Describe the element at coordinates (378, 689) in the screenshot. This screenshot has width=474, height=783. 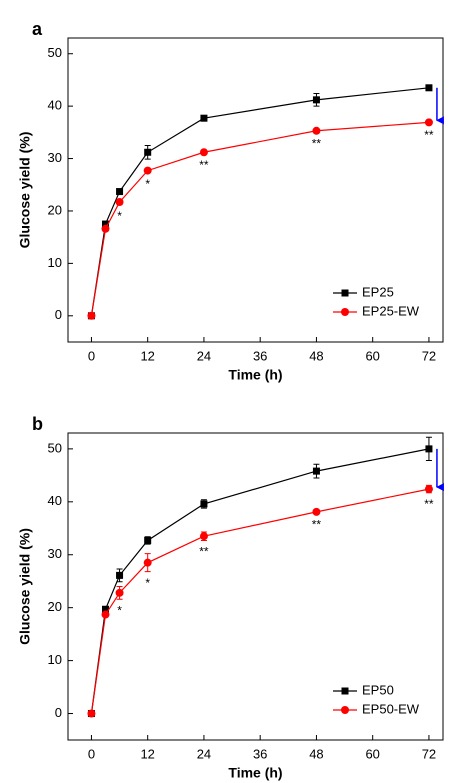
I see `legend-label: EP50` at that location.